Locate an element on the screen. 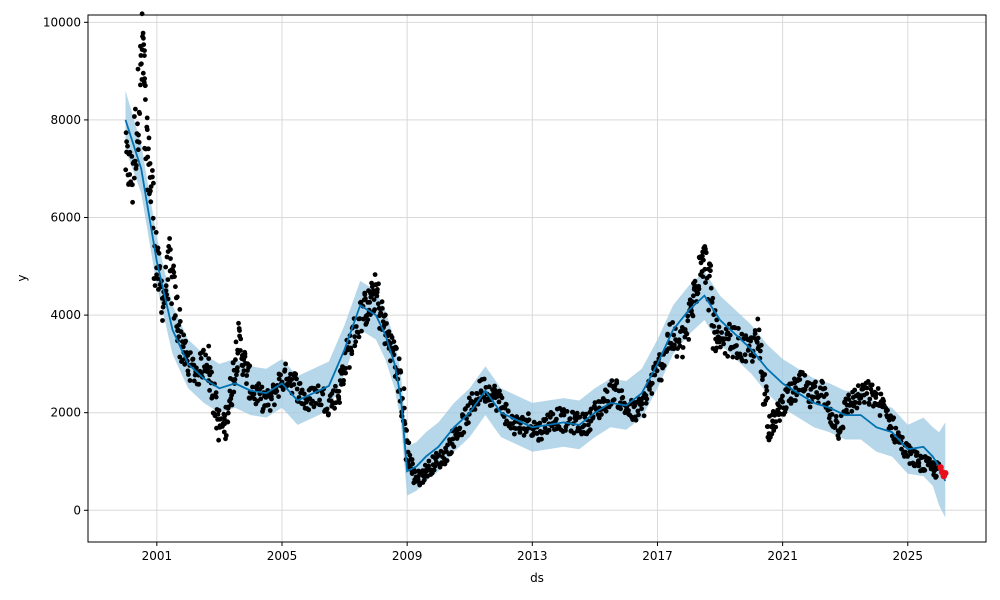  x-tick-label: 2005 is located at coordinates (282, 556).